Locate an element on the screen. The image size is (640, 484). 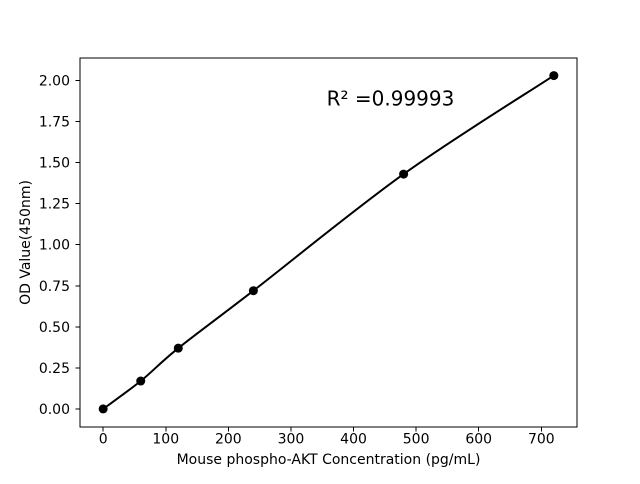
x-tick-label: 0 is located at coordinates (103, 440).